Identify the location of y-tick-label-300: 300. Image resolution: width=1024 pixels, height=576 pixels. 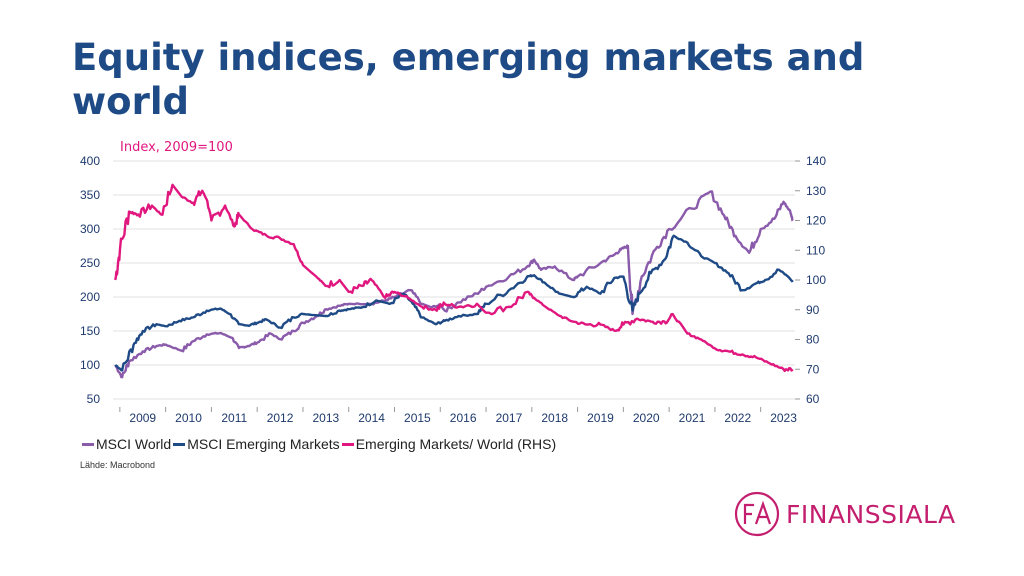
(90, 229).